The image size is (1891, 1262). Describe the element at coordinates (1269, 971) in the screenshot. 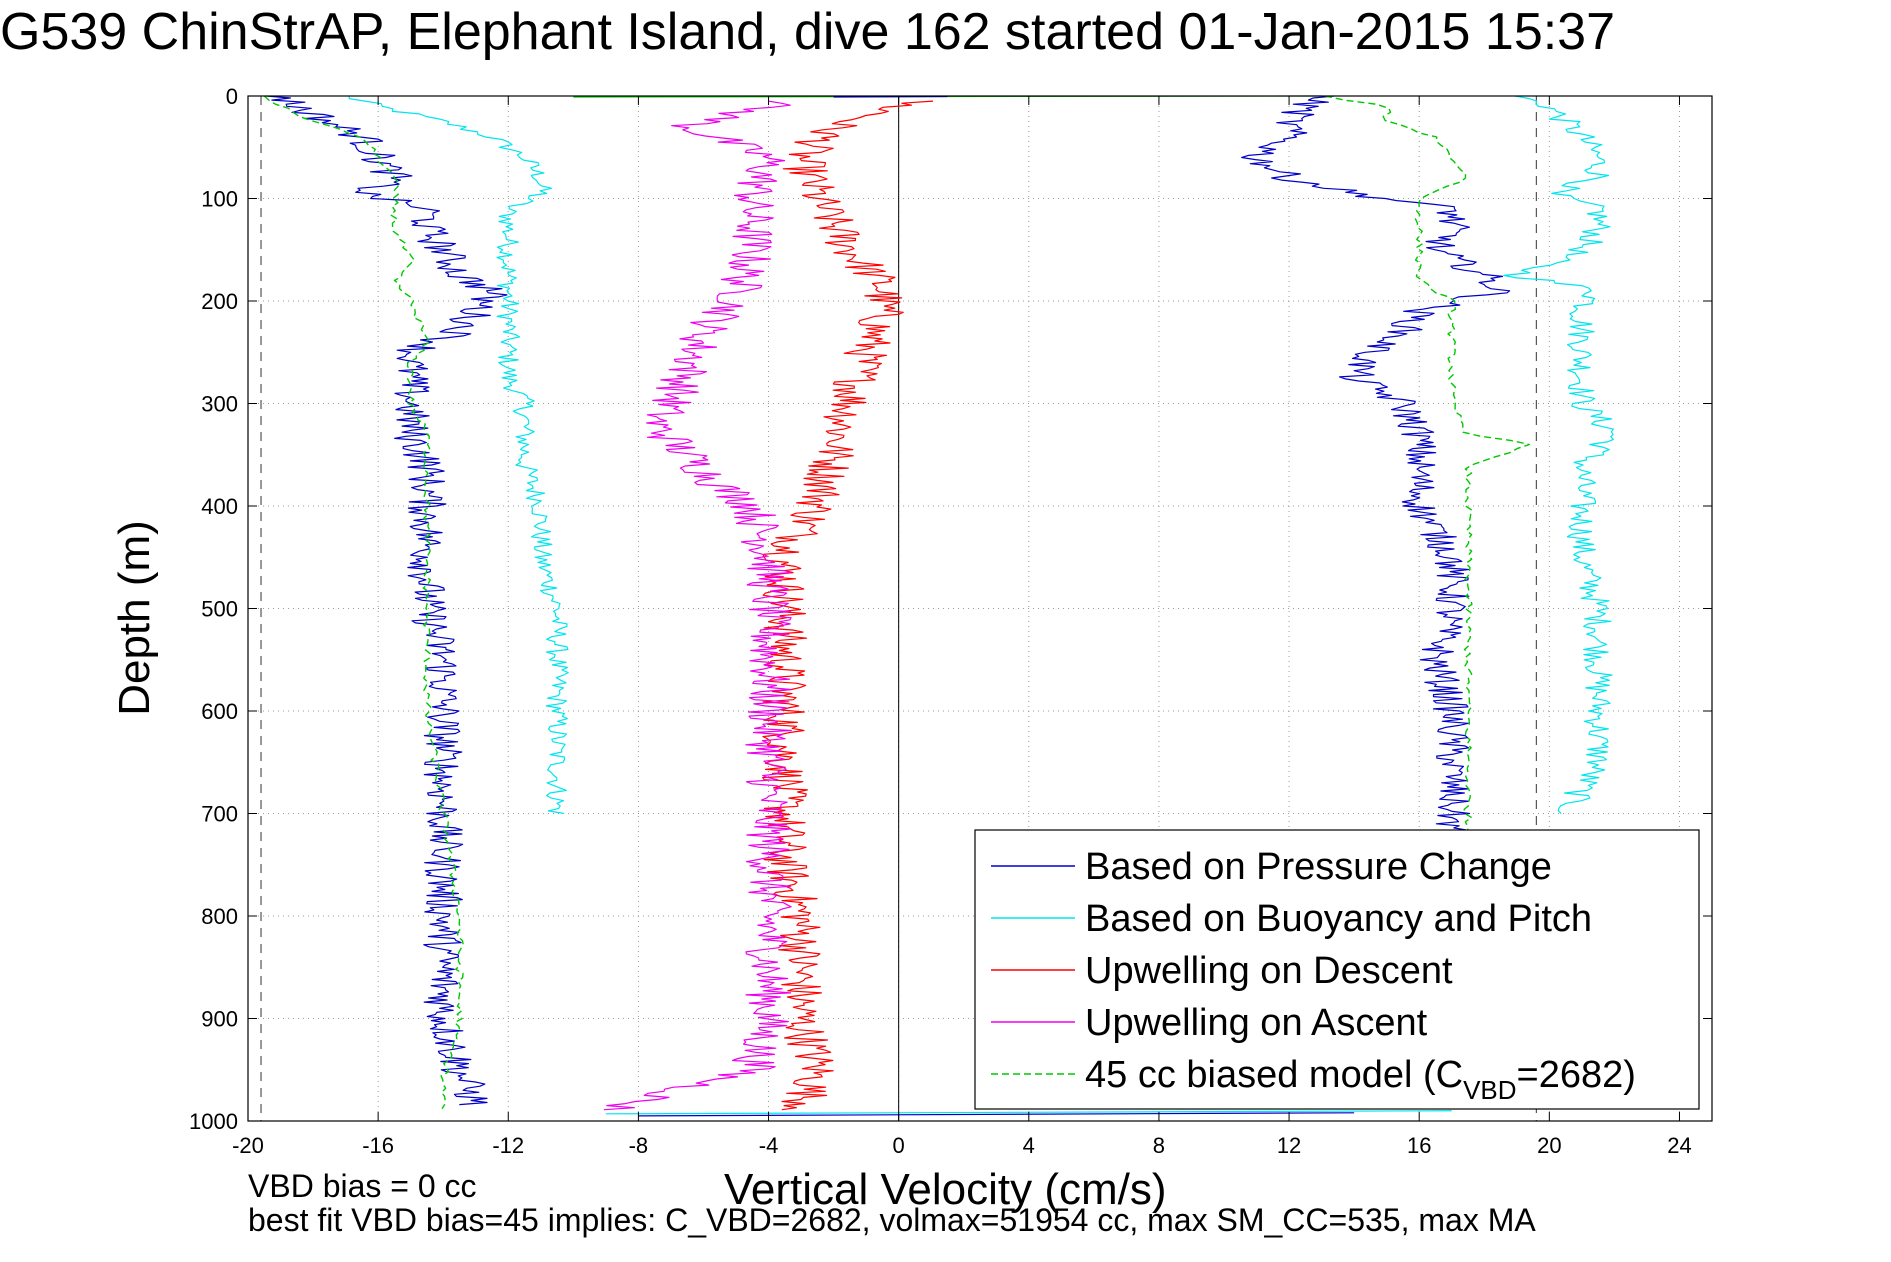

I see `legend-label: Upwelling on Descent` at that location.